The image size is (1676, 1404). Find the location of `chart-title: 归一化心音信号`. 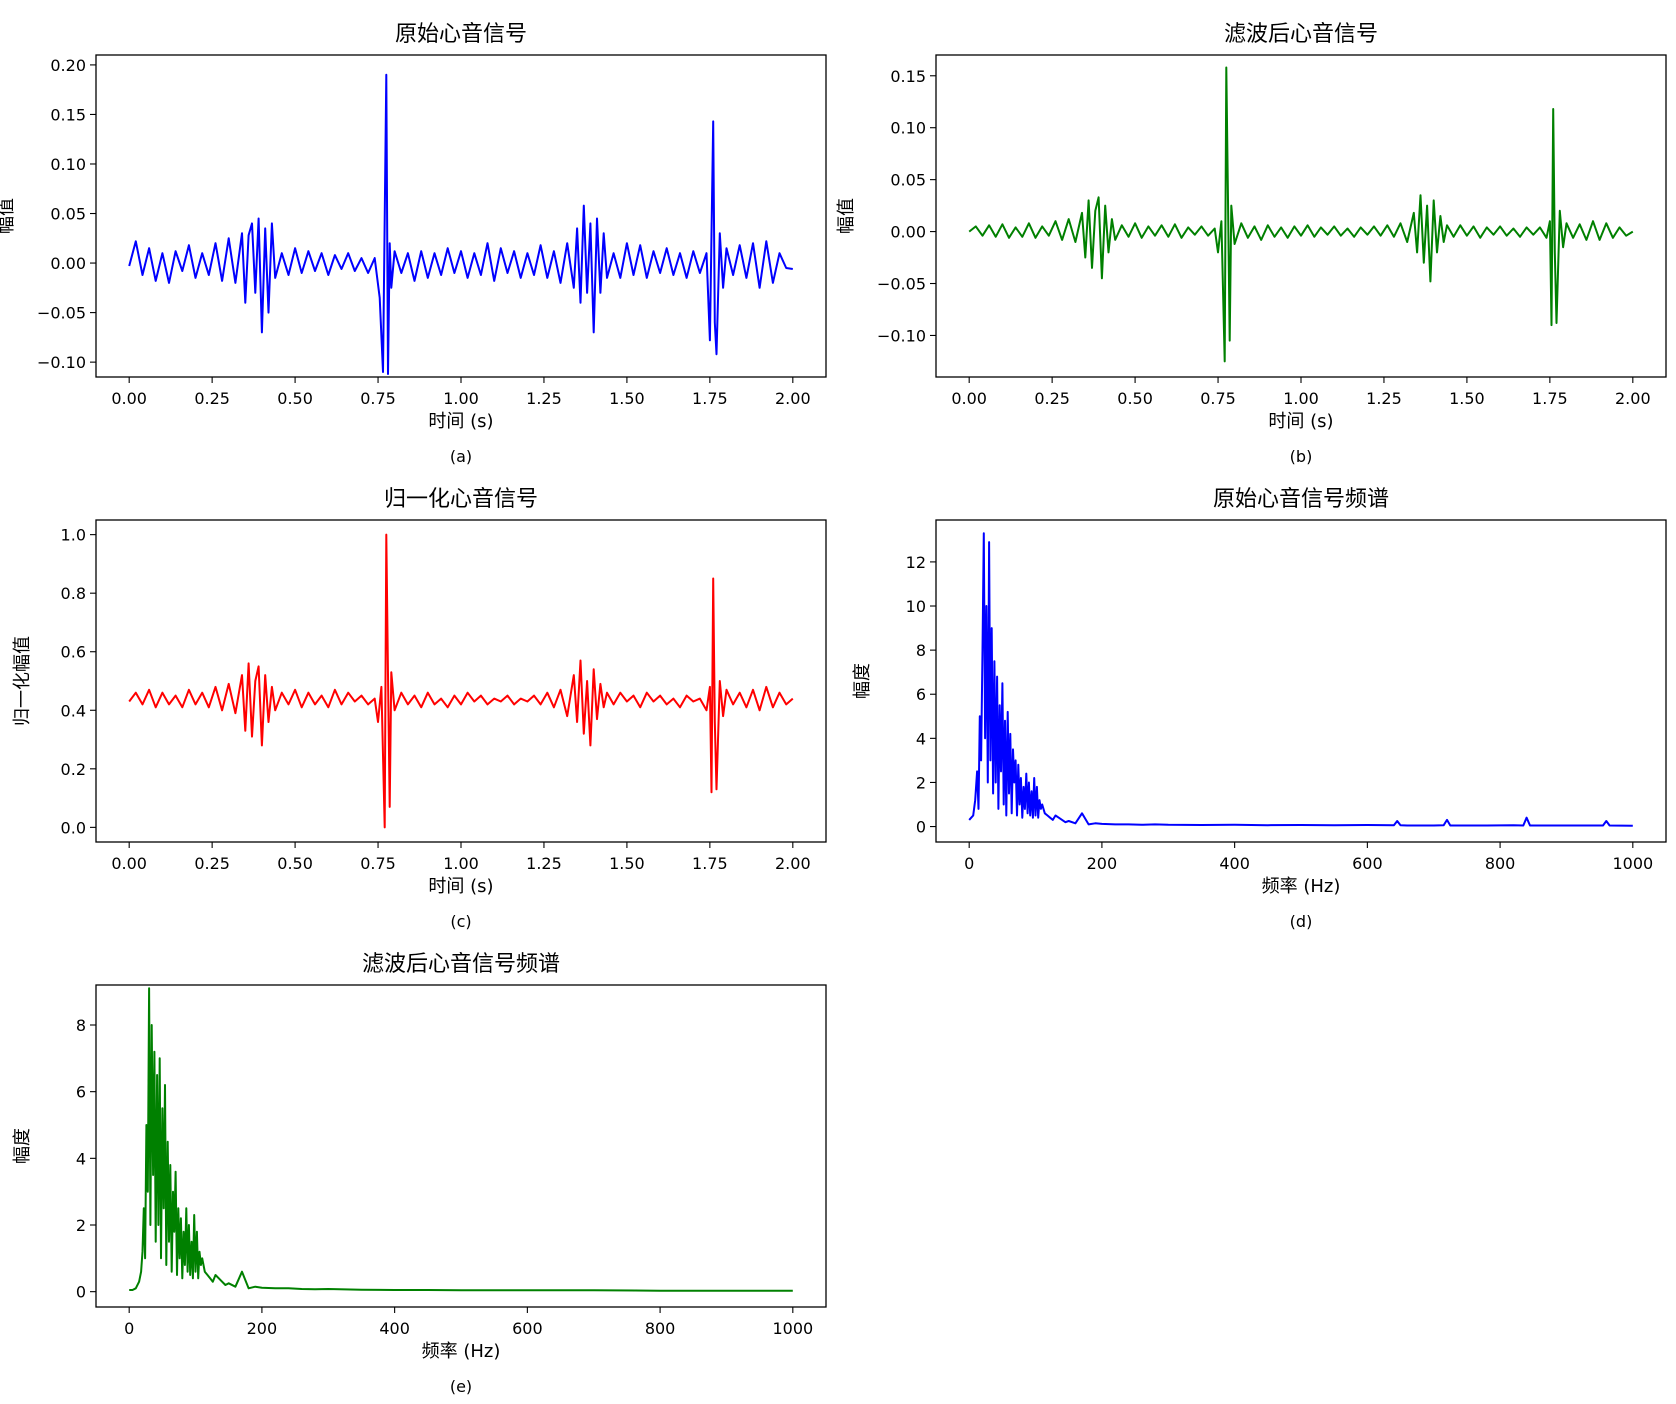

chart-title: 归一化心音信号 is located at coordinates (461, 499).